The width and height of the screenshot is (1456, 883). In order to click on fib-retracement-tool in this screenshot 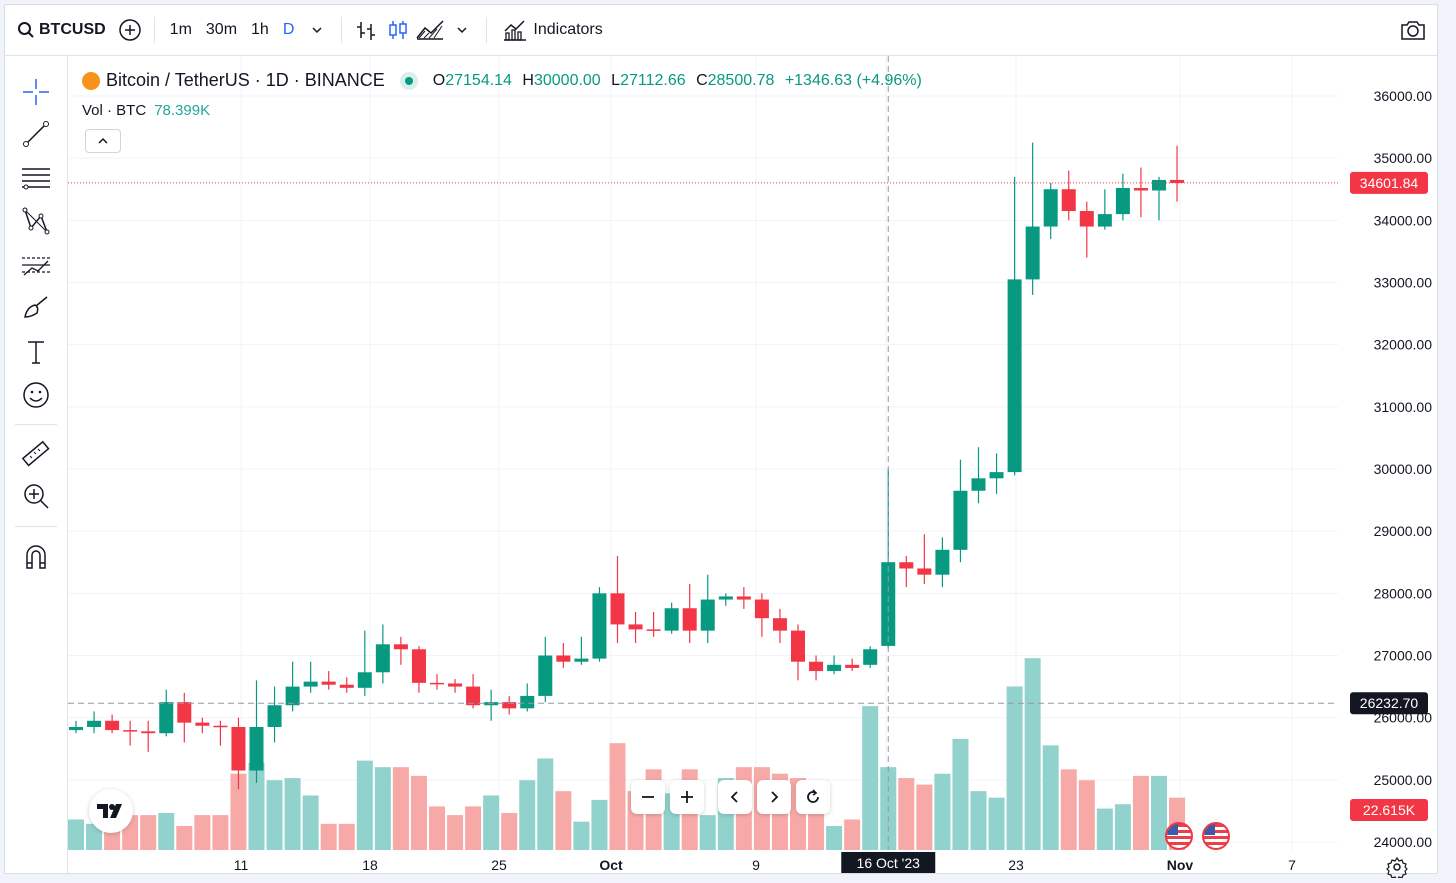, I will do `click(36, 178)`.